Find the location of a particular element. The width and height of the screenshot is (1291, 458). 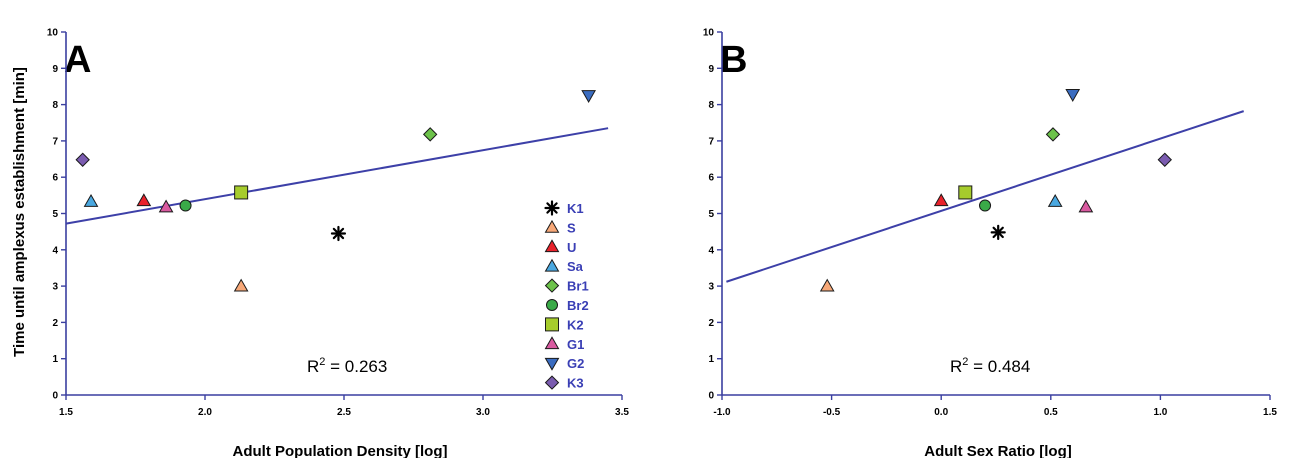

x-tick-label: 2.0 is located at coordinates (205, 412).